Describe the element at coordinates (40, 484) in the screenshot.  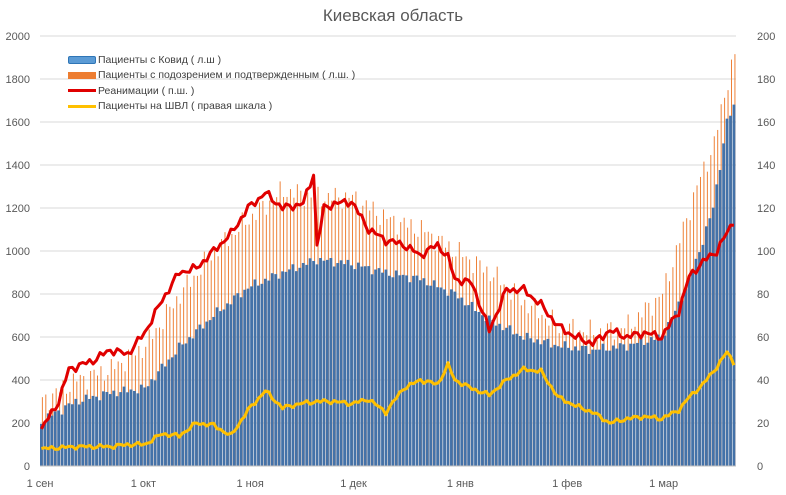
I see `x-tick-label: 1 сен` at that location.